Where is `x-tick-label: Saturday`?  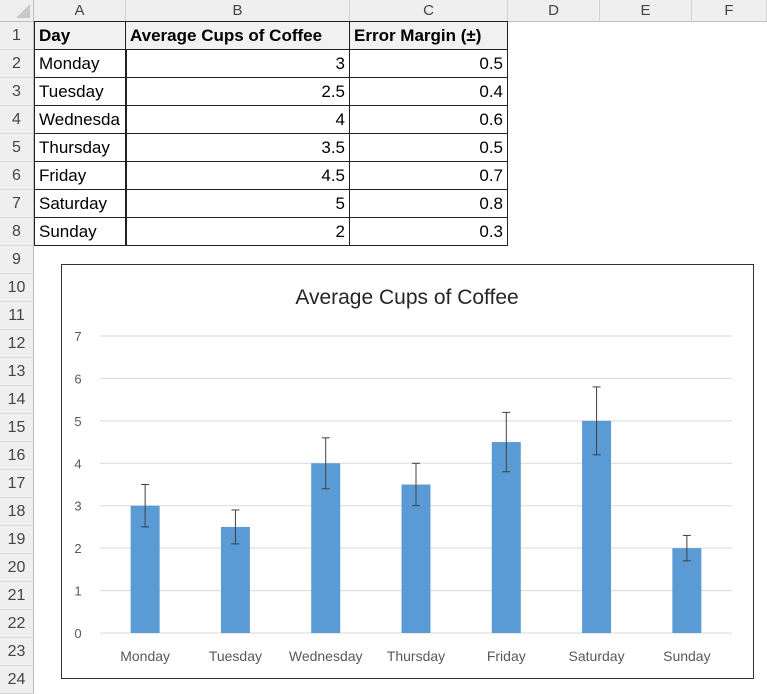 x-tick-label: Saturday is located at coordinates (597, 656).